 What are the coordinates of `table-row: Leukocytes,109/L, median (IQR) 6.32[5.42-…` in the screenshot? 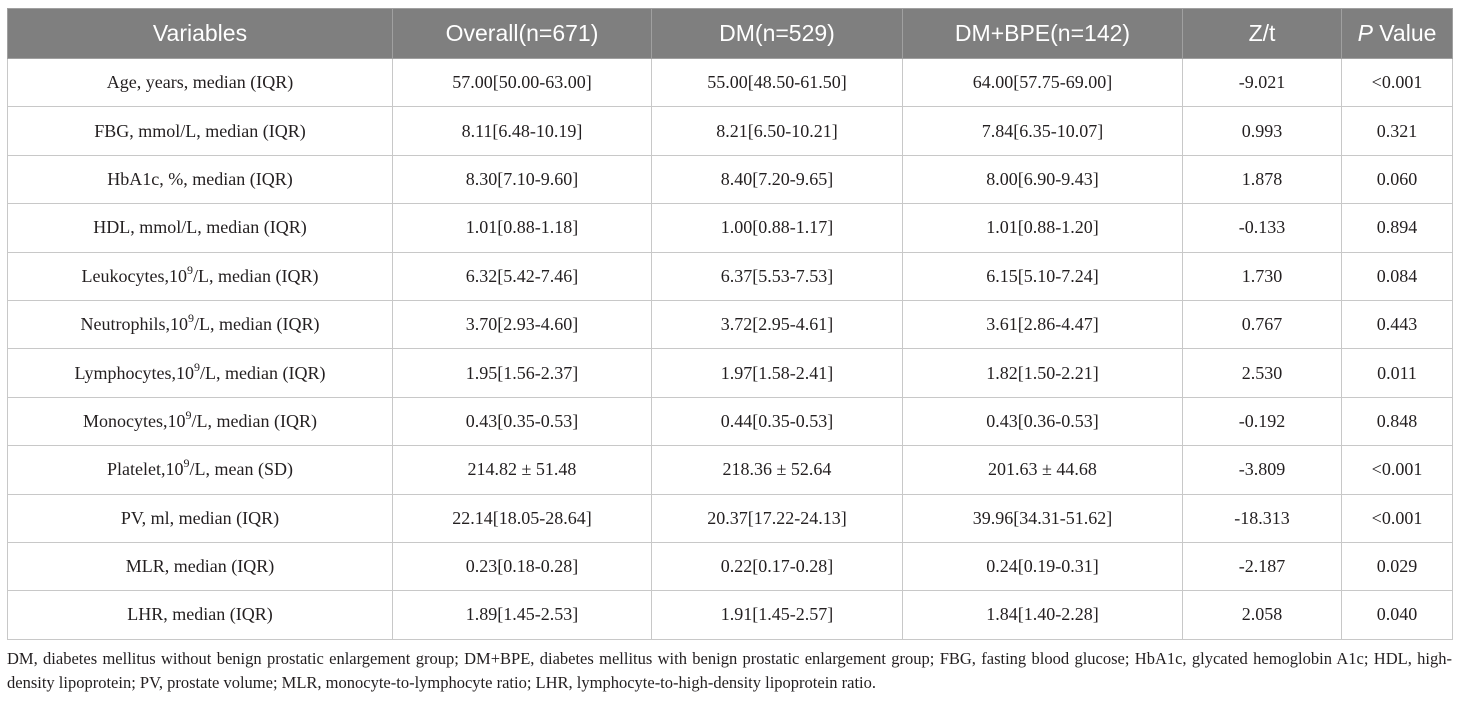 It's located at (730, 276).